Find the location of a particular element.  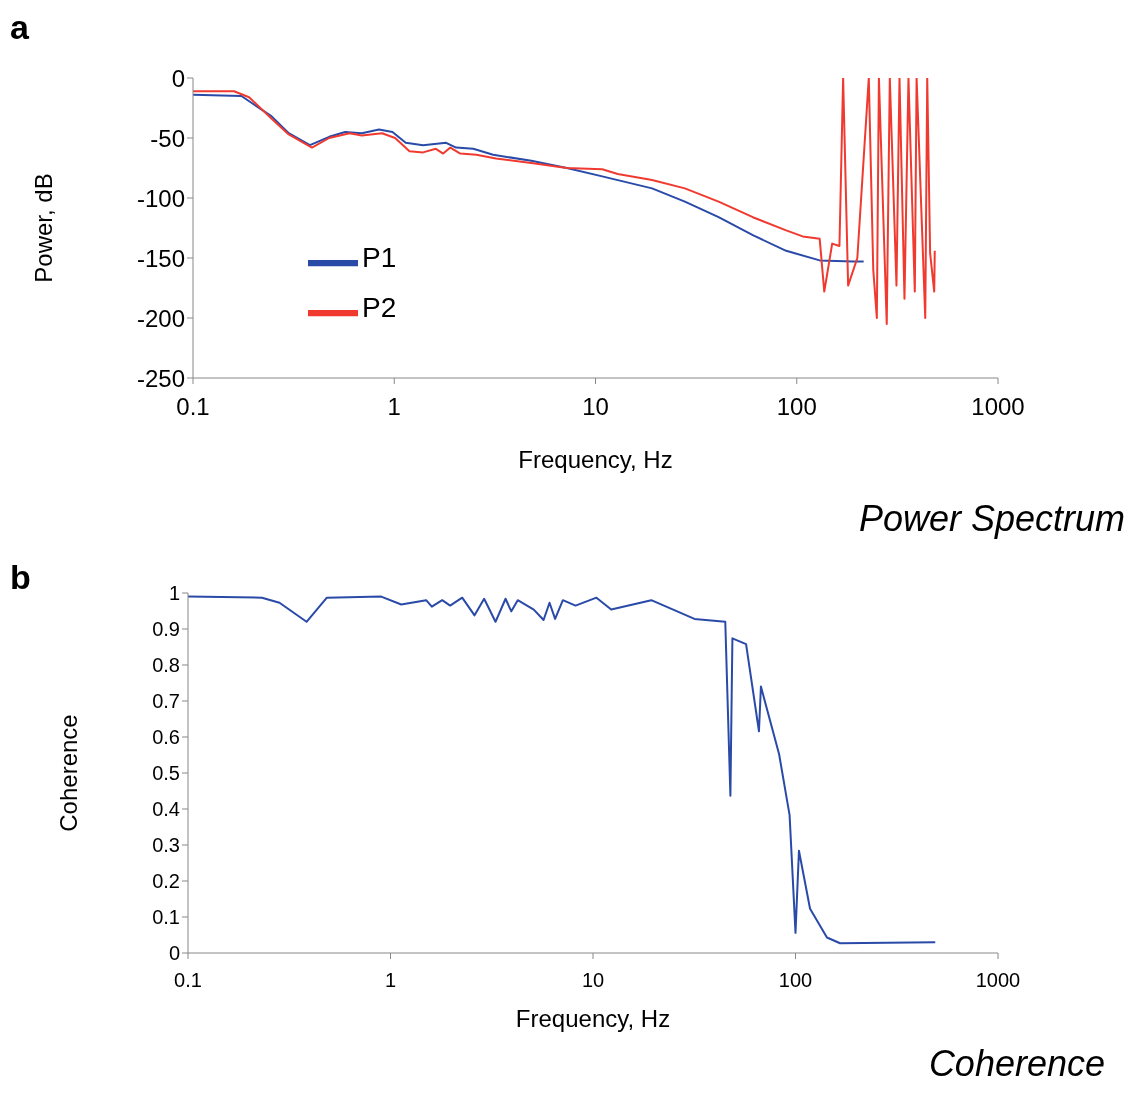

legend-label: P2 is located at coordinates (379, 308).